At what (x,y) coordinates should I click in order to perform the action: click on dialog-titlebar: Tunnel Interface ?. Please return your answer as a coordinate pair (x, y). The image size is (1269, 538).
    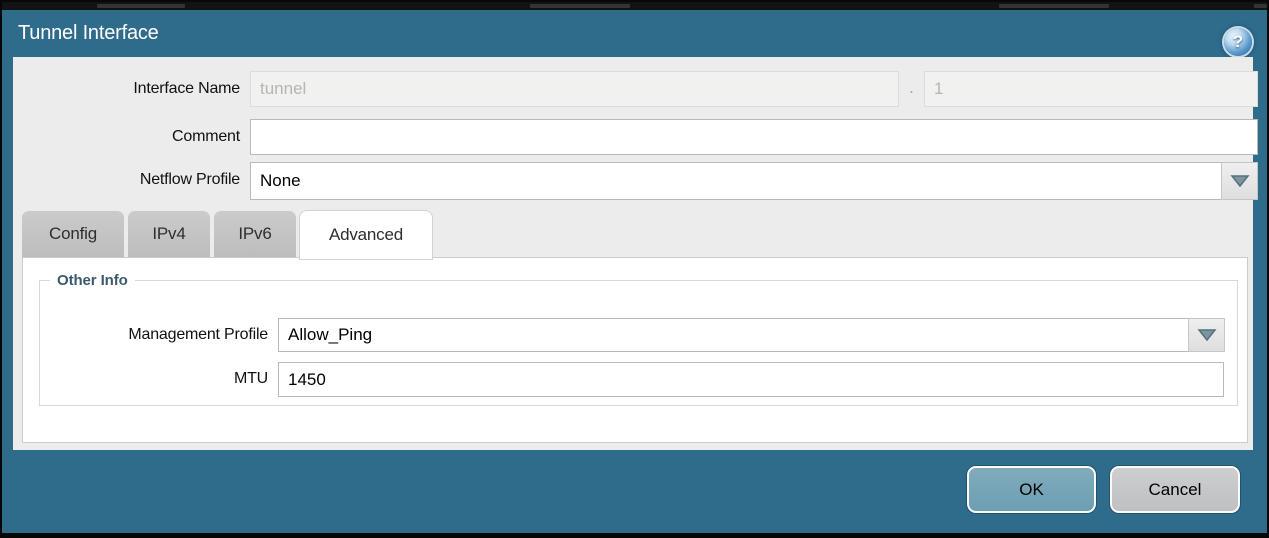
    Looking at the image, I should click on (634, 33).